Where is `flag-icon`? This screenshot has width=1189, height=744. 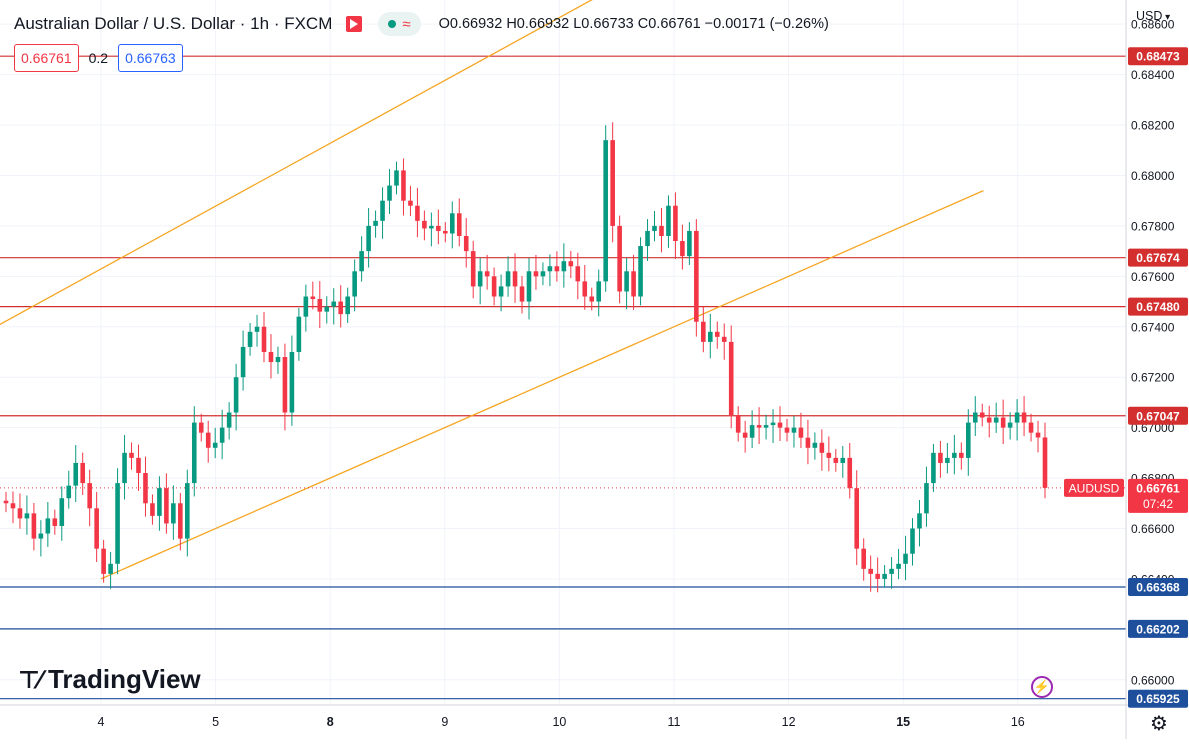
flag-icon is located at coordinates (354, 24).